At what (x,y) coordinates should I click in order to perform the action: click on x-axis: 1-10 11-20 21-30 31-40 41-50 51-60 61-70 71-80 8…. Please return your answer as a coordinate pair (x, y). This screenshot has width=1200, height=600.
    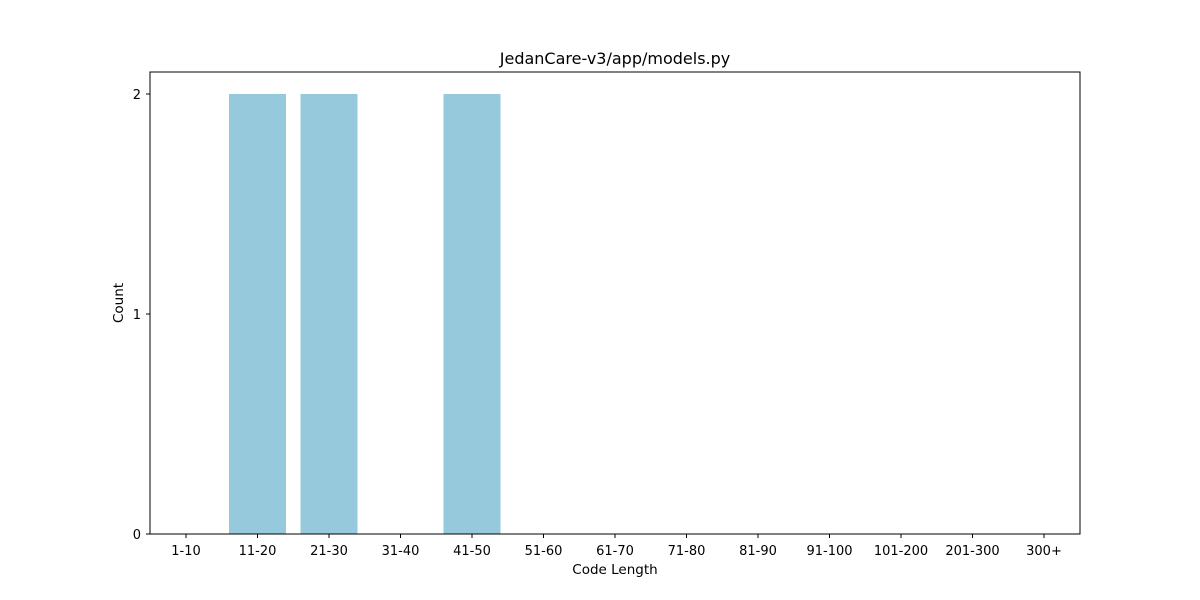
    Looking at the image, I should click on (616, 546).